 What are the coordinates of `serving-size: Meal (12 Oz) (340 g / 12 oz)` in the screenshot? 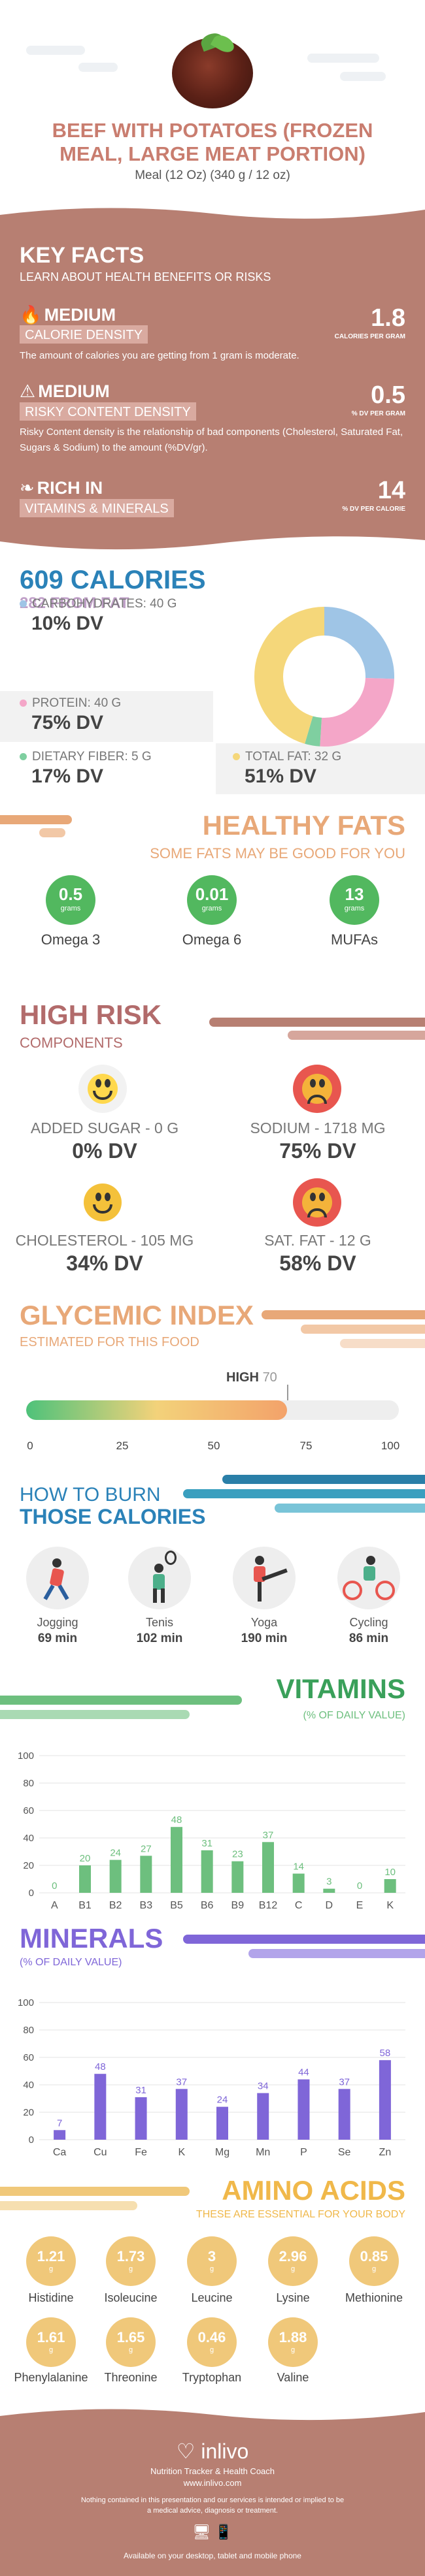 It's located at (212, 175).